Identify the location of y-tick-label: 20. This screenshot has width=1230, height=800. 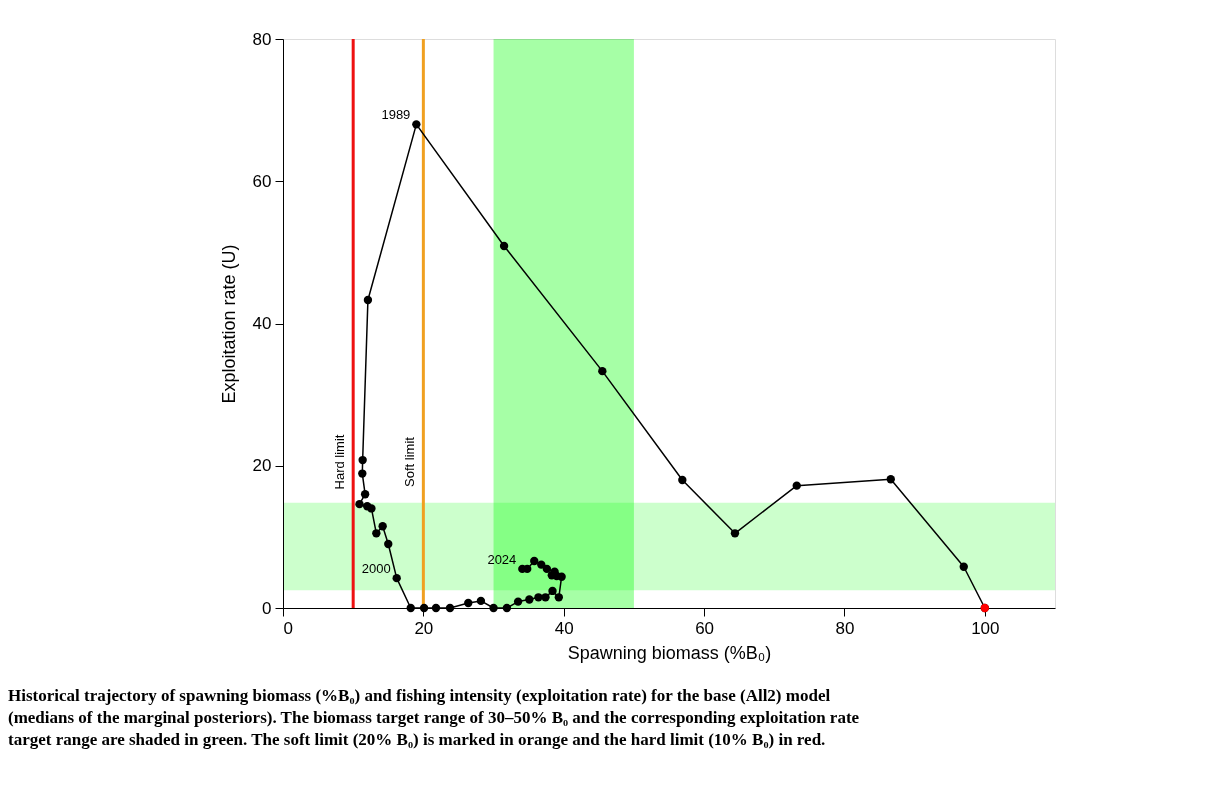
(262, 466).